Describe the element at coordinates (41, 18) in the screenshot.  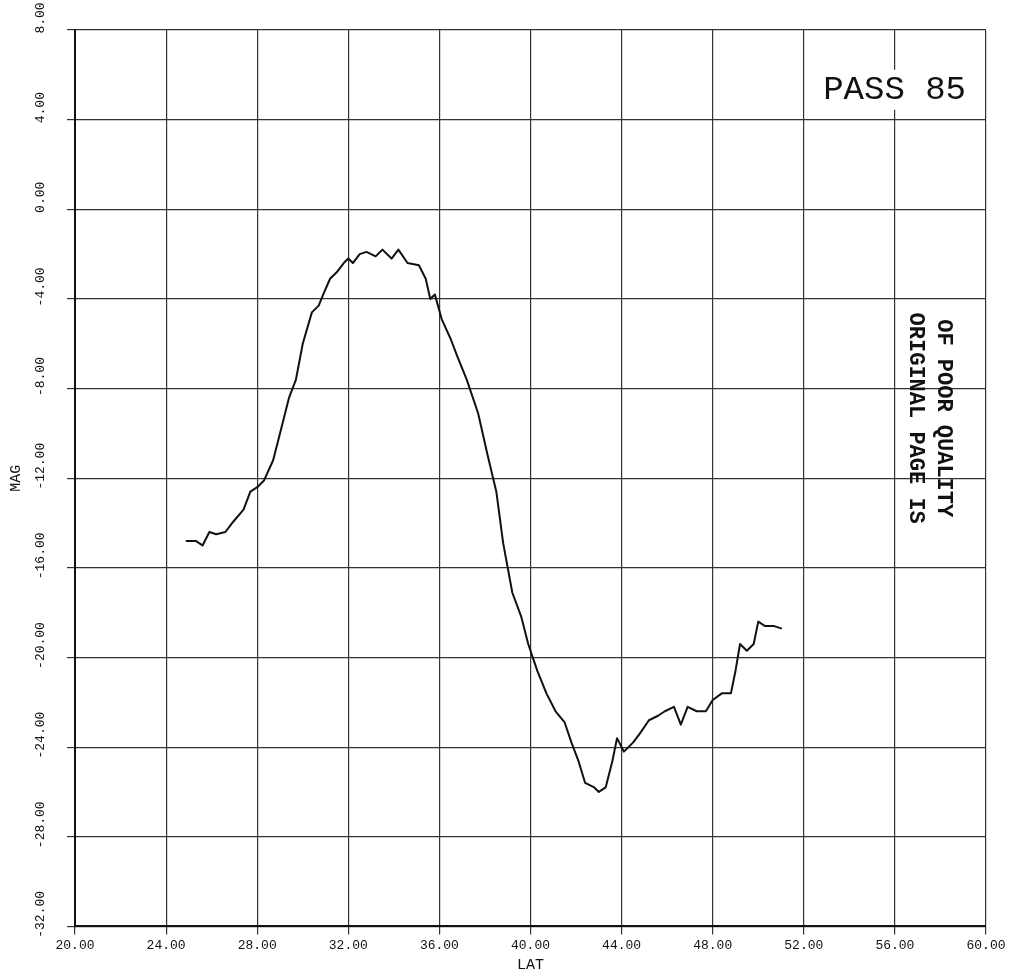
I see `y-tick-label: 8.00` at that location.